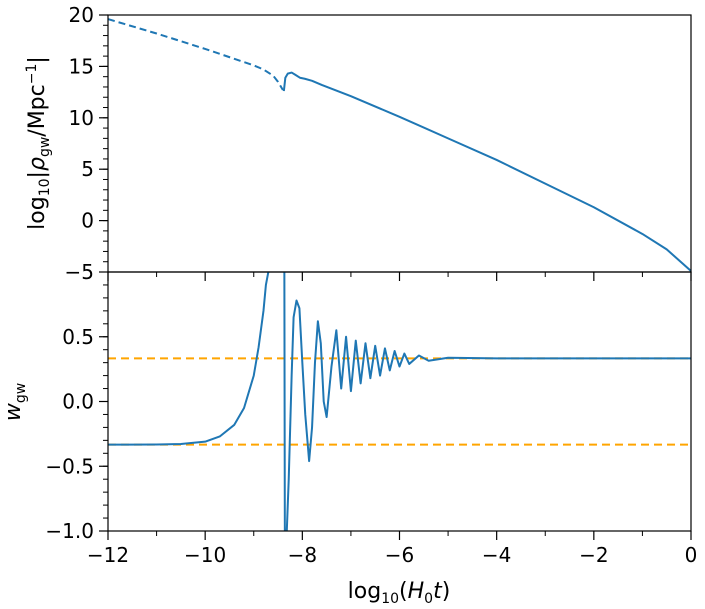 This screenshot has height=609, width=705. What do you see at coordinates (399, 593) in the screenshot?
I see `x-axis-label: log10(H0t)` at bounding box center [399, 593].